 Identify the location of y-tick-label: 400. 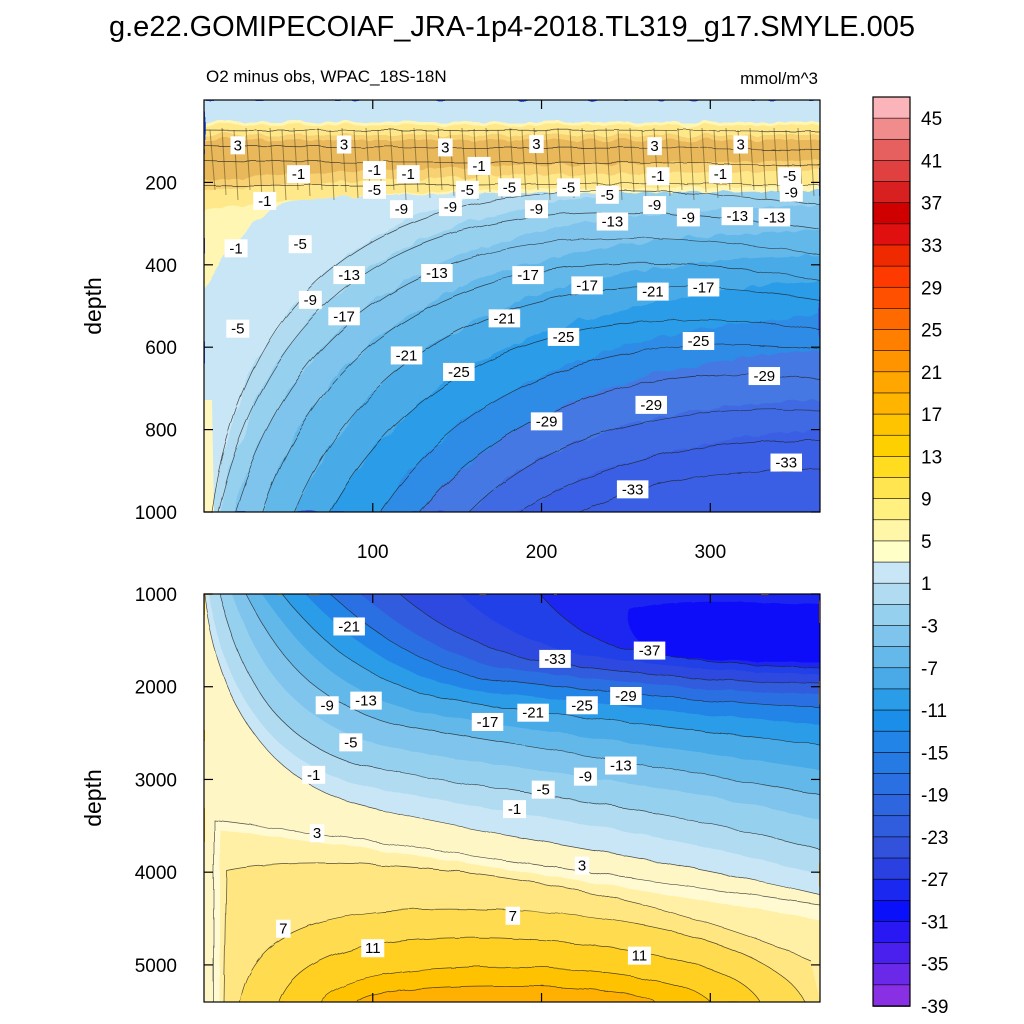
(161, 266).